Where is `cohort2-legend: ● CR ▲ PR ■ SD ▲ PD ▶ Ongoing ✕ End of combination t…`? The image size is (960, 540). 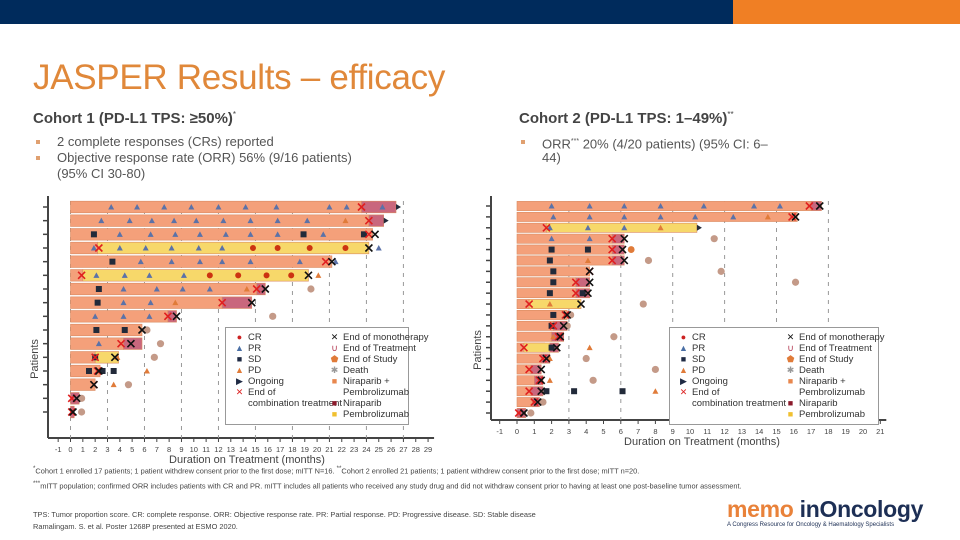
cohort2-legend: ● CR ▲ PR ■ SD ▲ PD ▶ Ongoing ✕ End of combination t… is located at coordinates (777, 376).